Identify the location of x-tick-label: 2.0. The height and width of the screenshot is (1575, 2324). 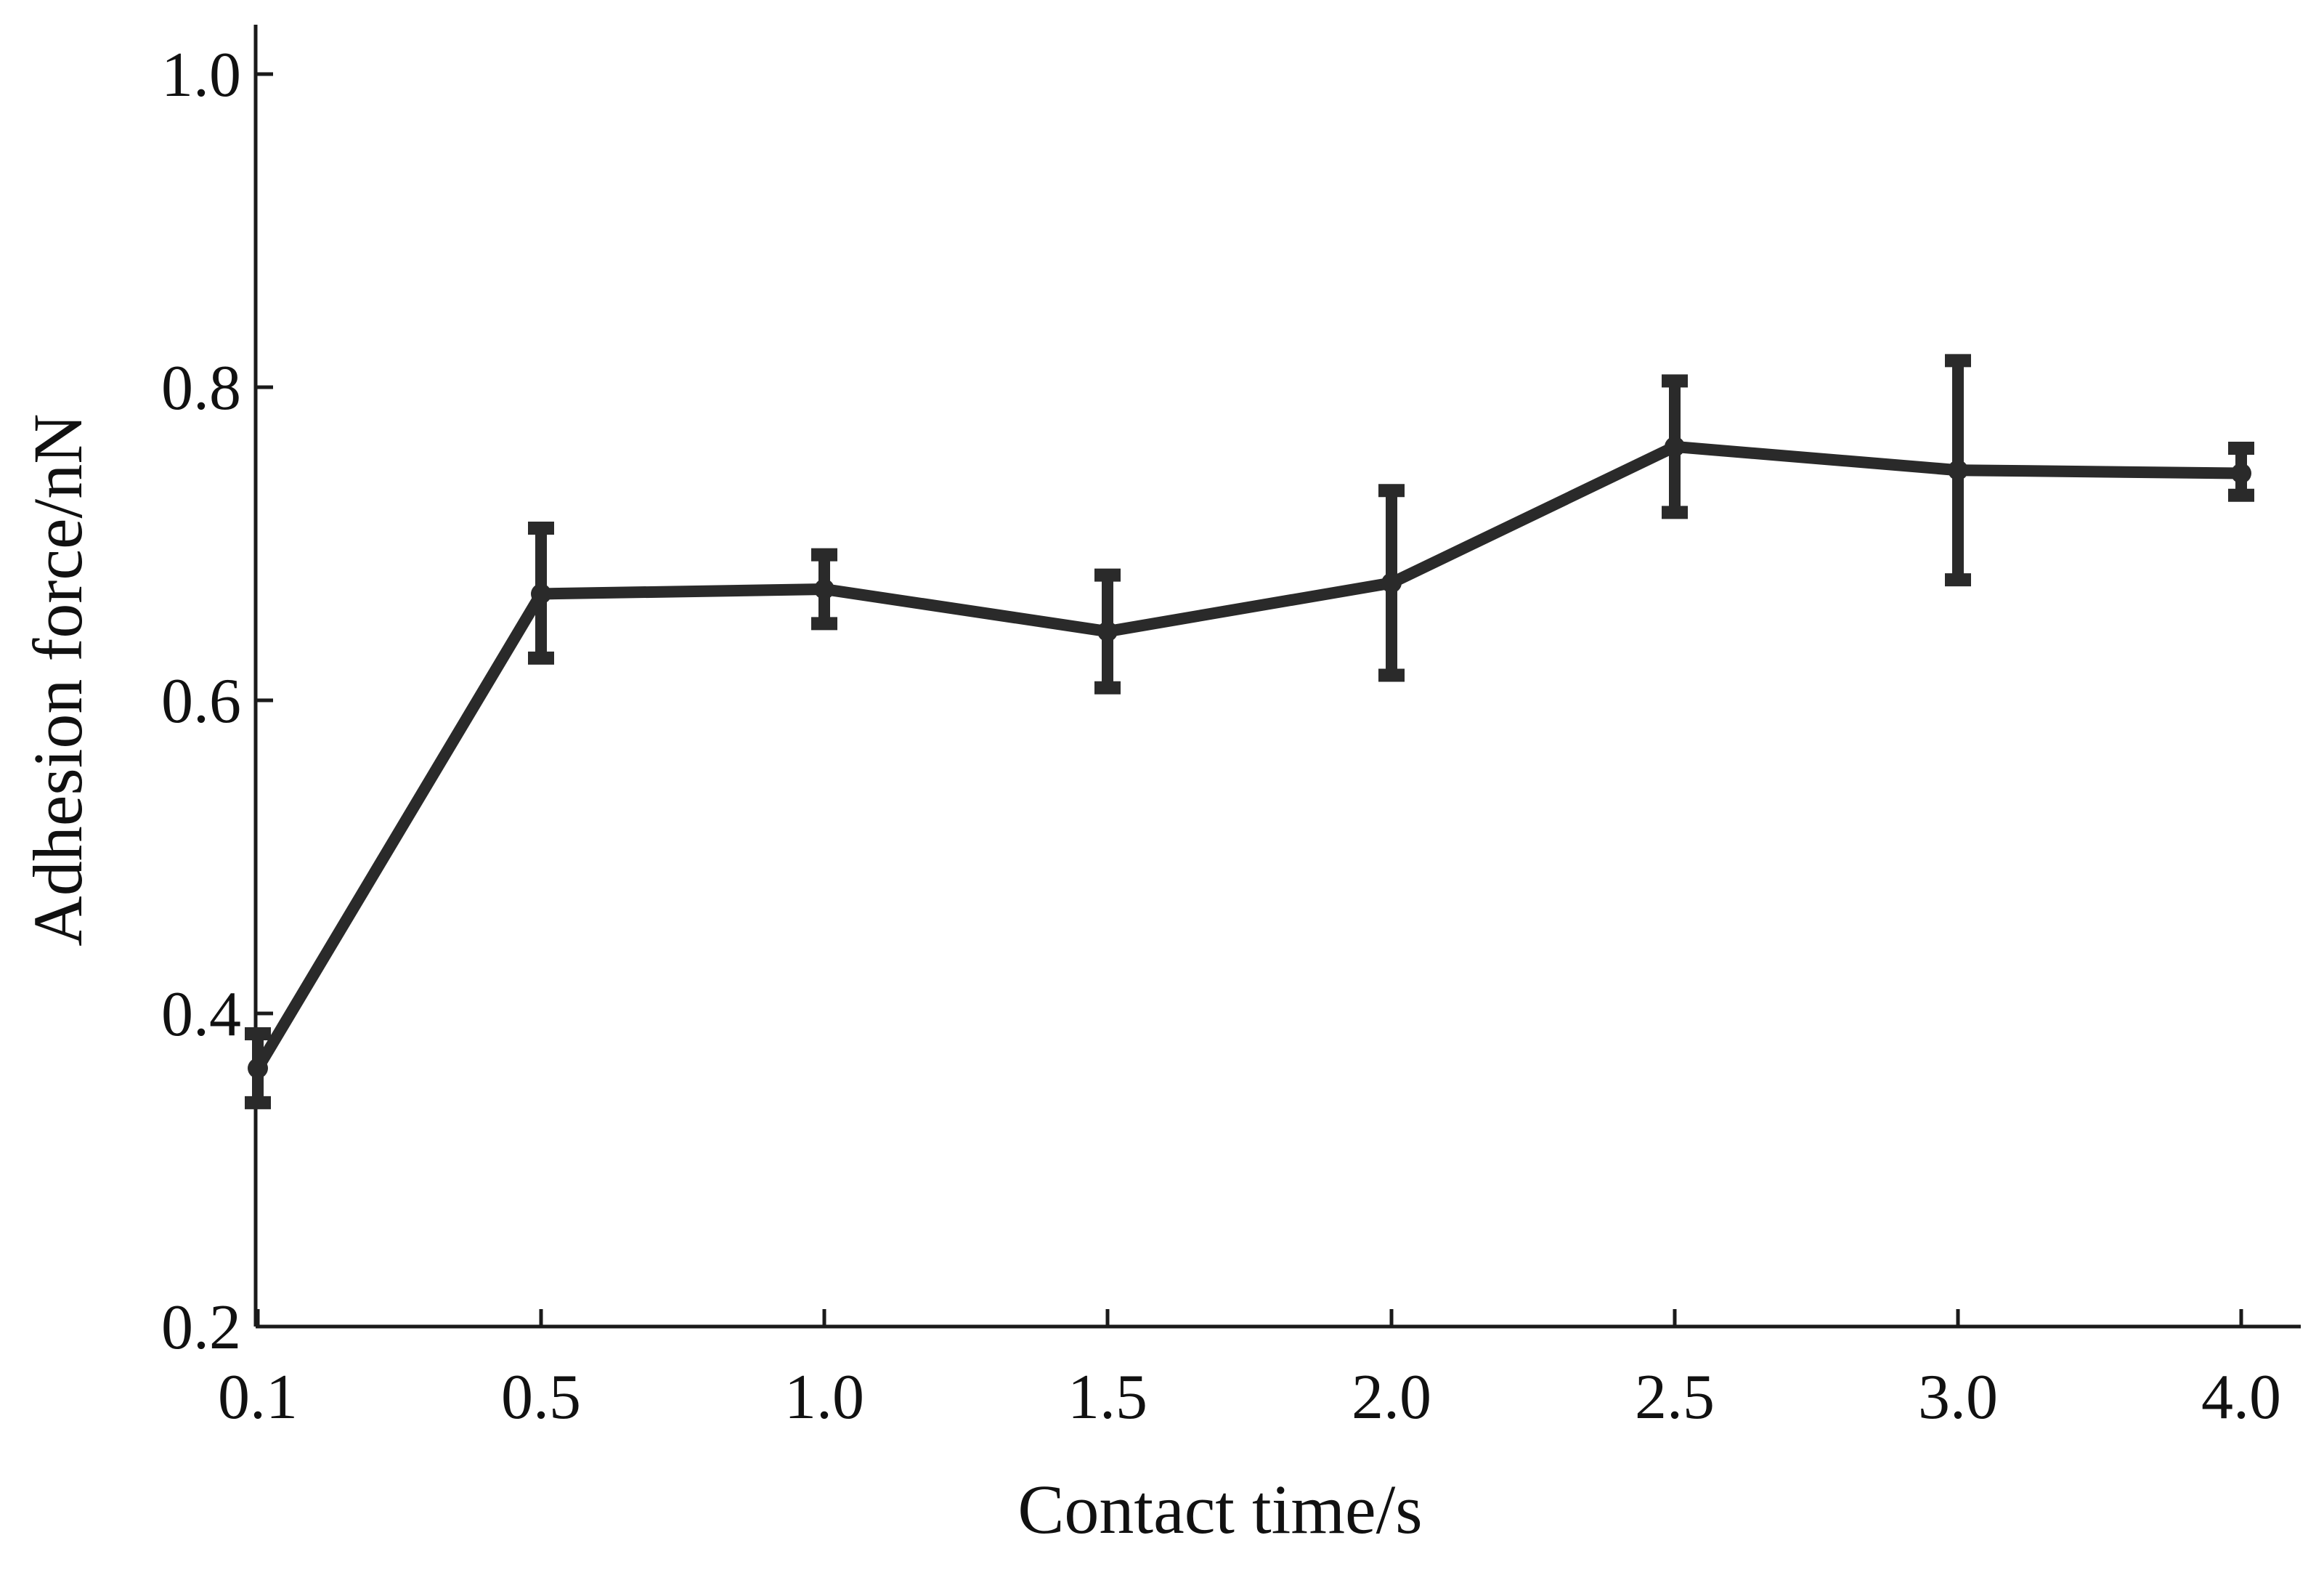
(1391, 1397).